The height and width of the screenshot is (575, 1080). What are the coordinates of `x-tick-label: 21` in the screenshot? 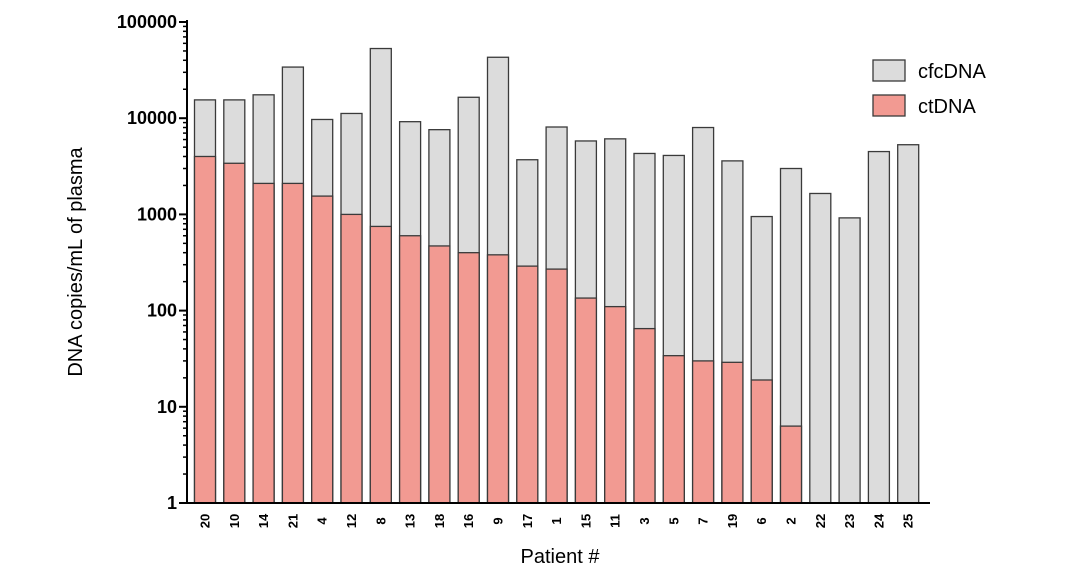 It's located at (292, 521).